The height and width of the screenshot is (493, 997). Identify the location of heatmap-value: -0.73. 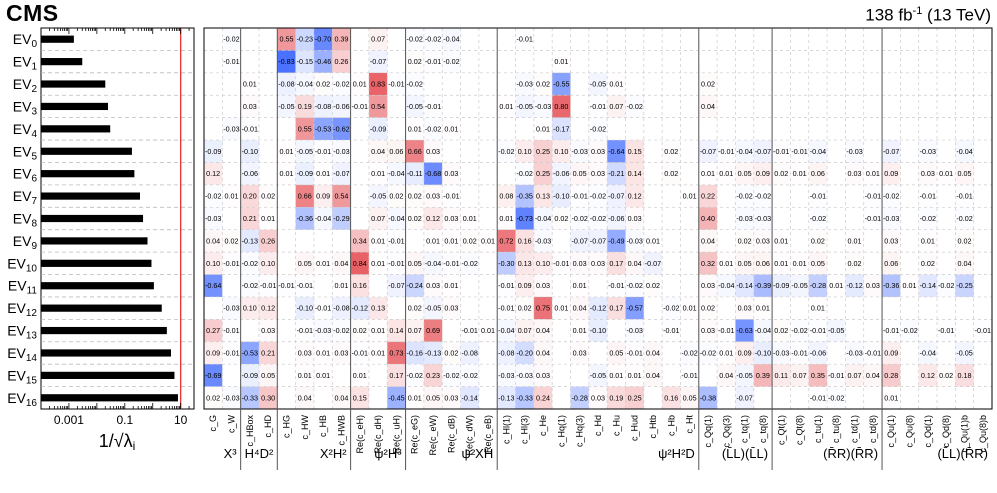
(525, 218).